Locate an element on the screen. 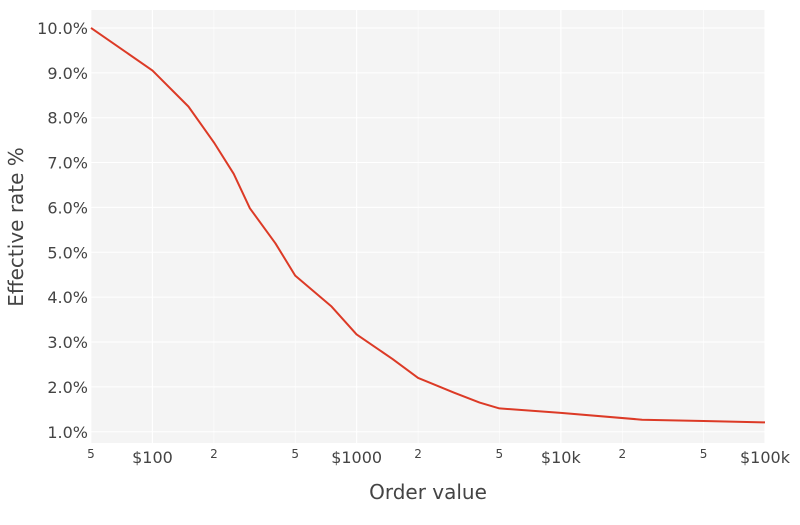 This screenshot has width=800, height=525. y-tick-label: 4.0% is located at coordinates (67, 297).